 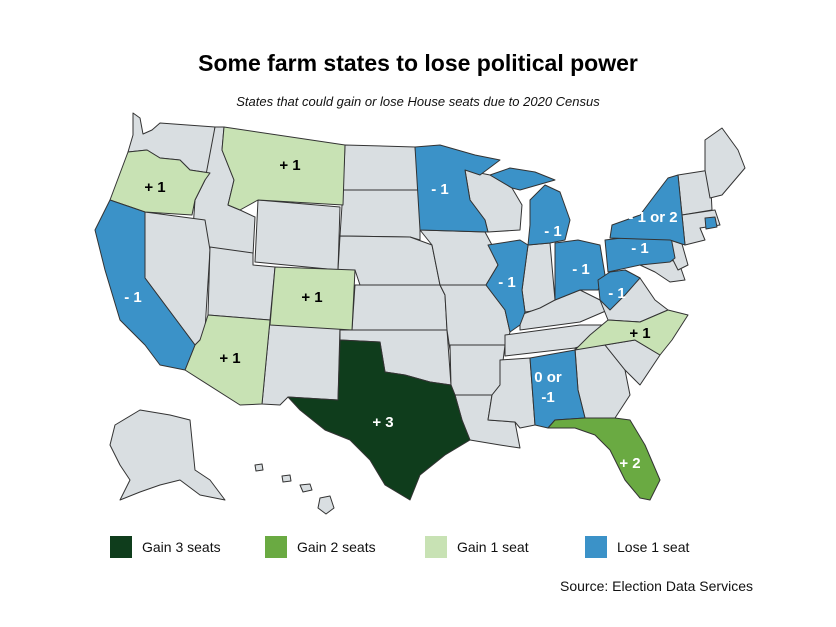 I want to click on label-north-carolina: + 1, so click(x=639, y=333).